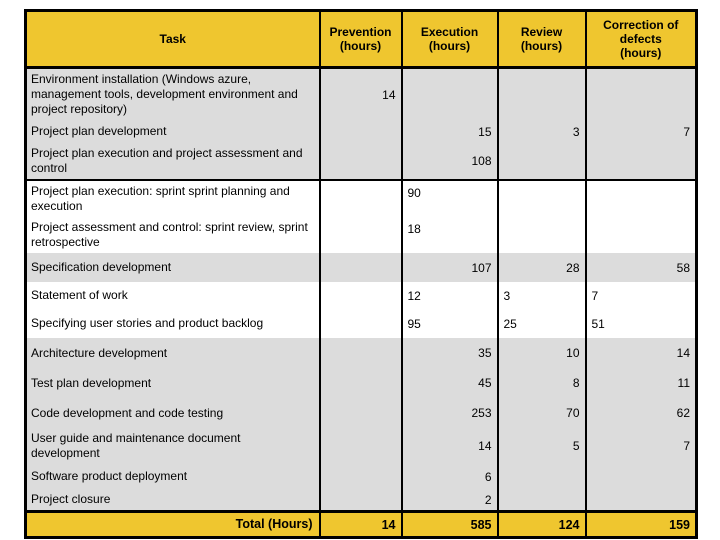 The width and height of the screenshot is (720, 540). What do you see at coordinates (172, 39) in the screenshot?
I see `column-header-task: Task` at bounding box center [172, 39].